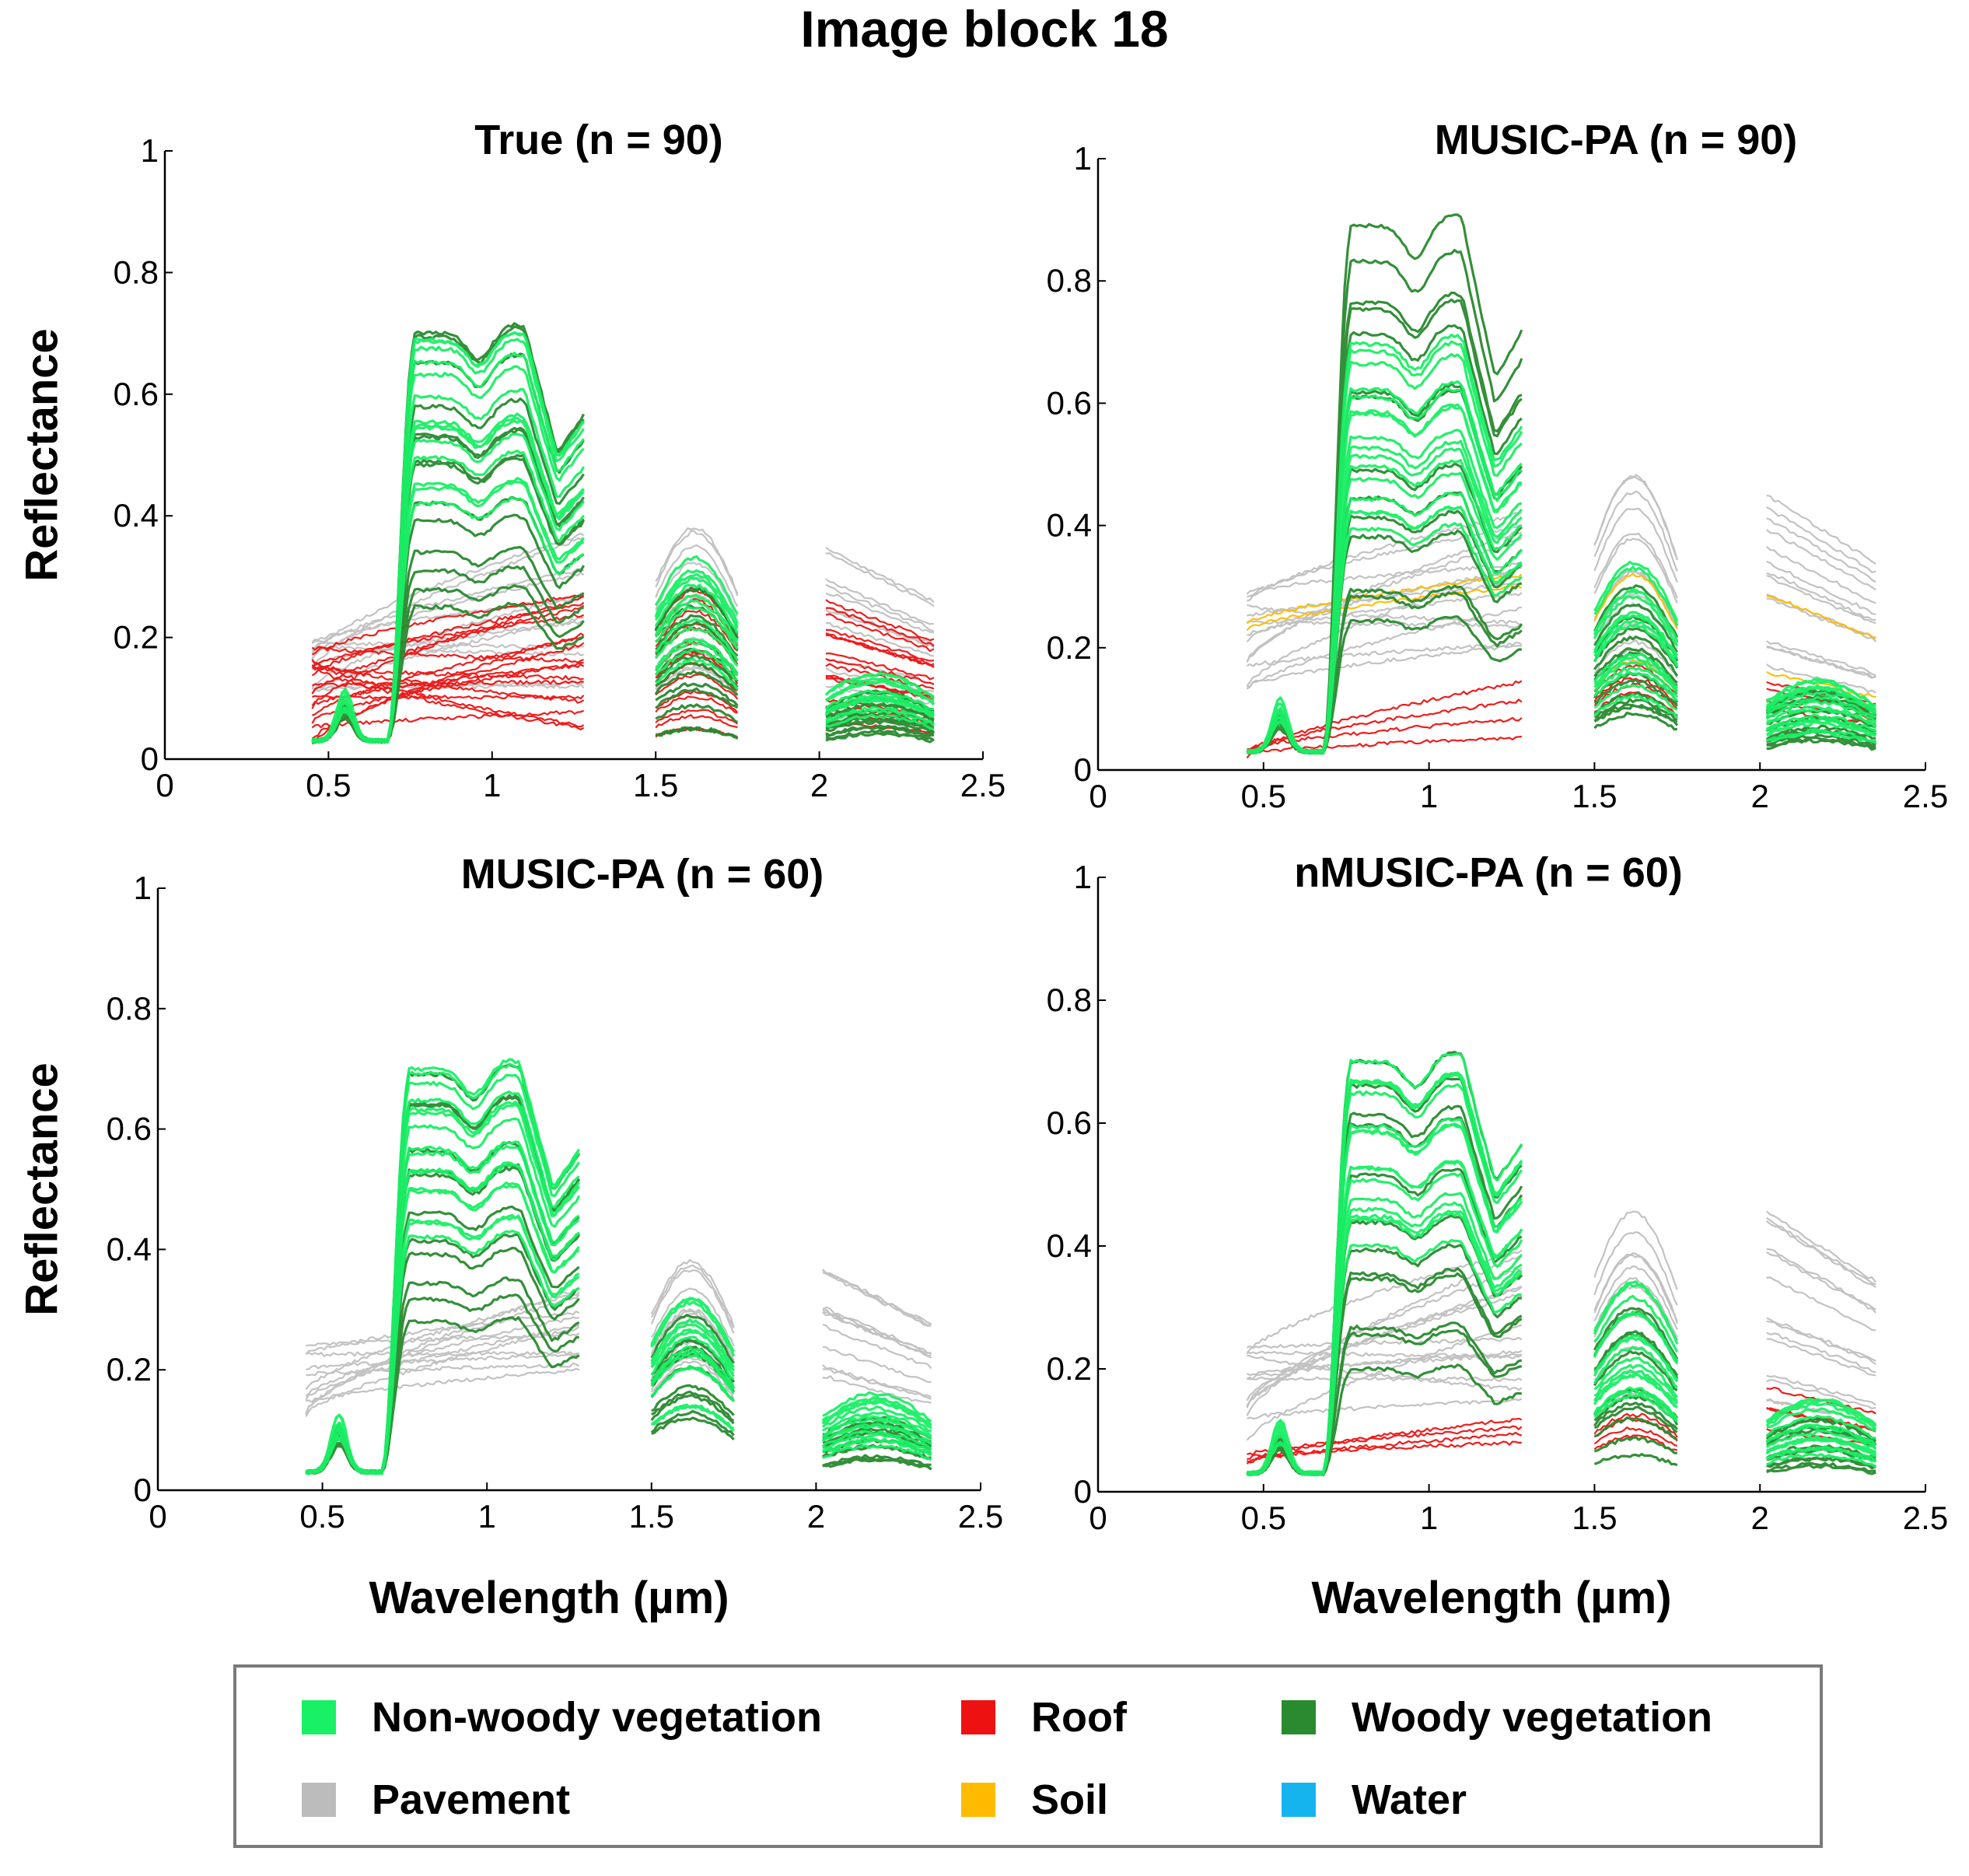 The image size is (1969, 1876). Describe the element at coordinates (599, 140) in the screenshot. I see `panel-title: True (n = 90)` at that location.